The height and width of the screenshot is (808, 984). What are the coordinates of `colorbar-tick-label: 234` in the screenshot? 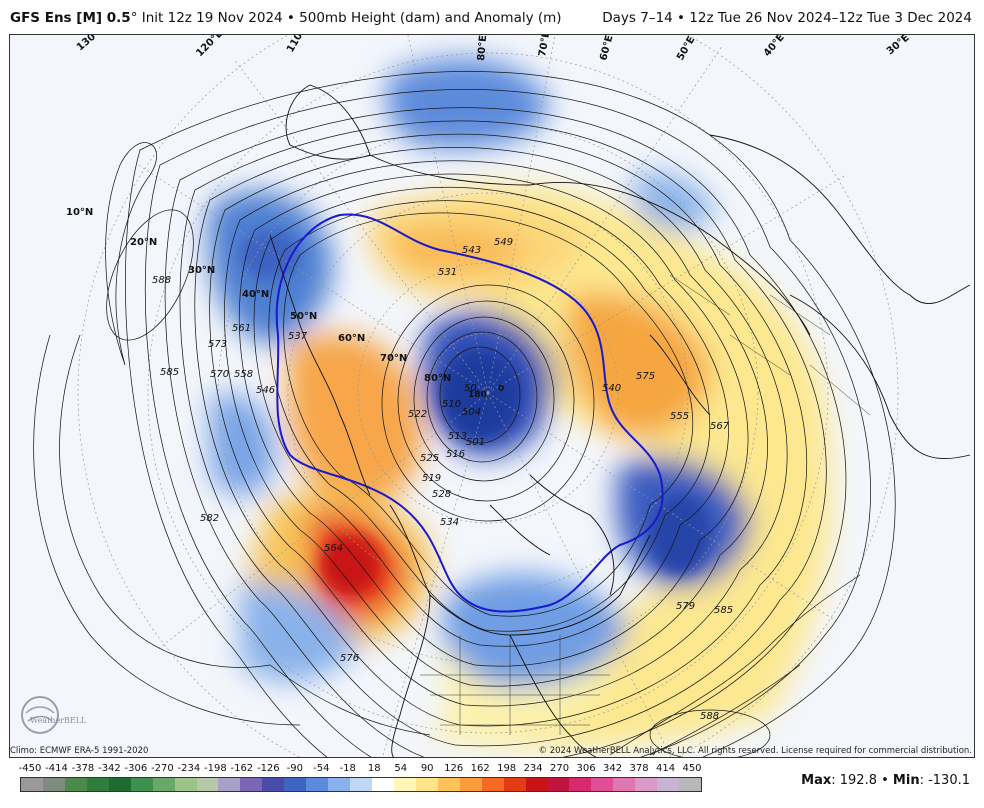 It's located at (533, 768).